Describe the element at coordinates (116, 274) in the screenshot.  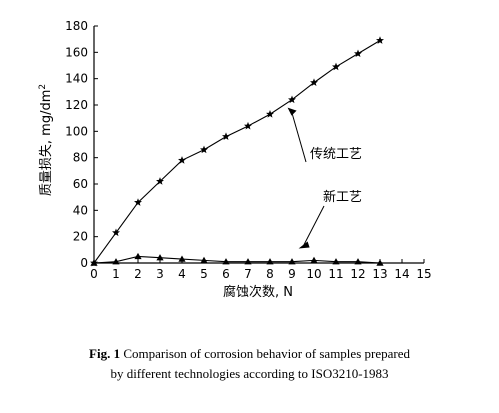
I see `x-tick-label: 1` at that location.